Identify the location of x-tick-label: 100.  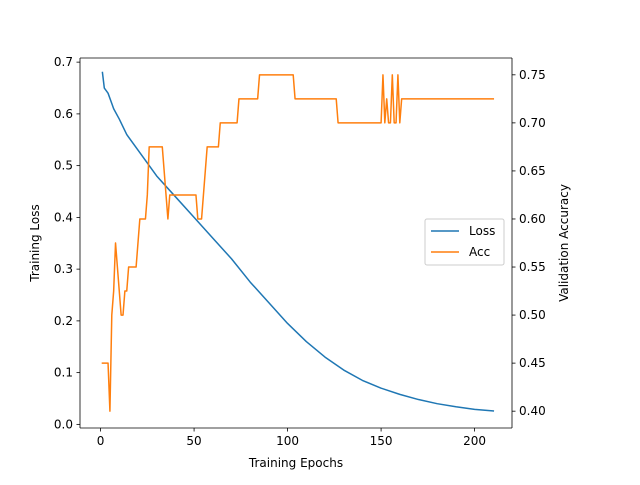
(287, 441).